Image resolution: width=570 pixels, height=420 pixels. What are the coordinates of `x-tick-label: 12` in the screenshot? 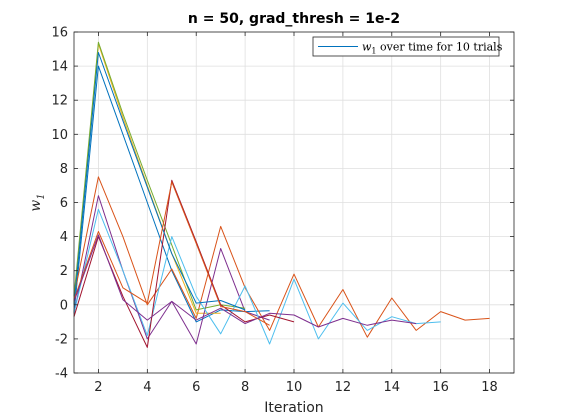 It's located at (343, 387).